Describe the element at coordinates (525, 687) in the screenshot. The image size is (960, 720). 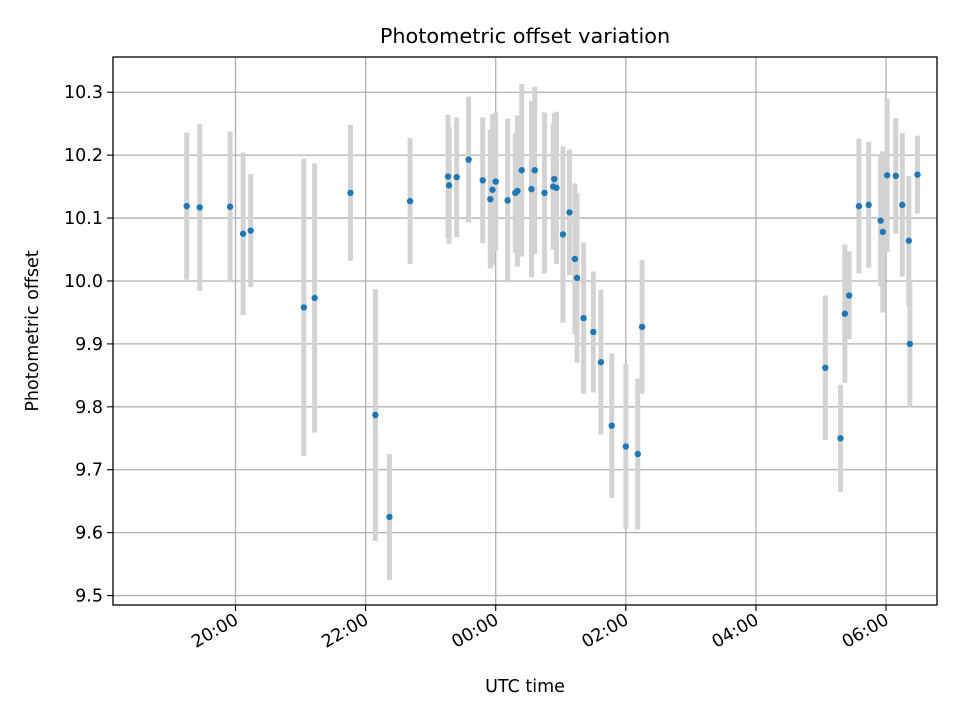
I see `x-axis-label: UTC time` at that location.